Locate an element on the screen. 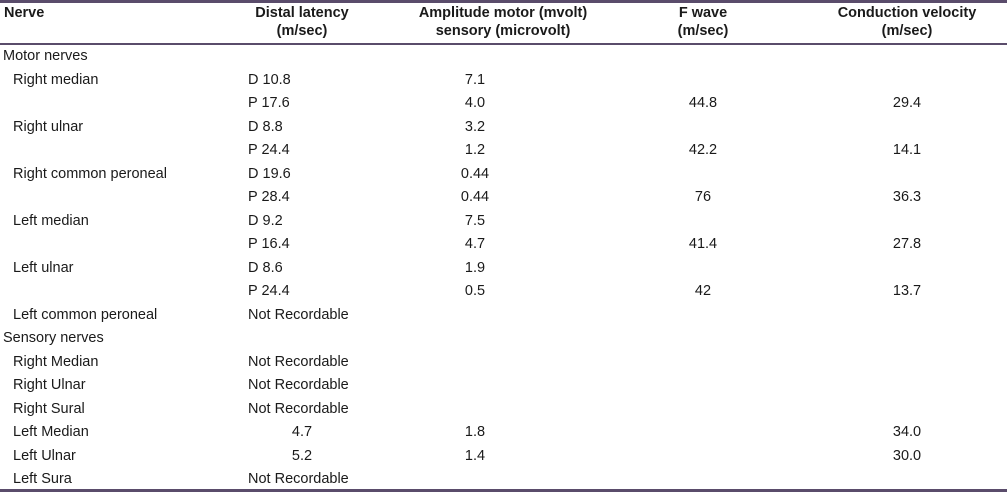 The height and width of the screenshot is (493, 1007). cell-distal-latency: D 19.6 is located at coordinates (269, 173).